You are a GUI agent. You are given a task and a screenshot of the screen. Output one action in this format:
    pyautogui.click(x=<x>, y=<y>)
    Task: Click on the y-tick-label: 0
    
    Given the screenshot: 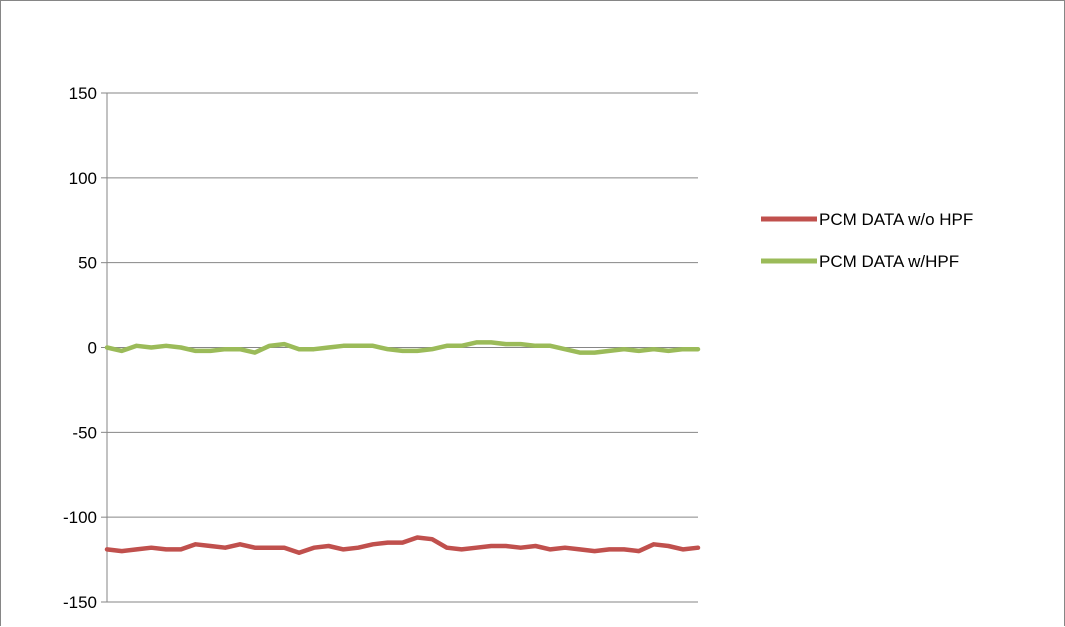 What is the action you would take?
    pyautogui.click(x=92, y=348)
    